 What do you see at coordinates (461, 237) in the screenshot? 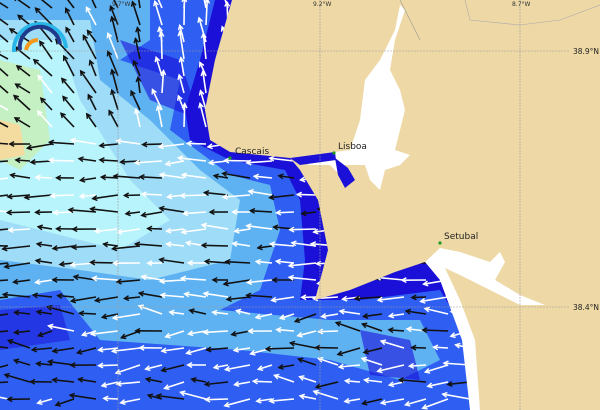
I see `place-setubal: Setubal` at bounding box center [461, 237].